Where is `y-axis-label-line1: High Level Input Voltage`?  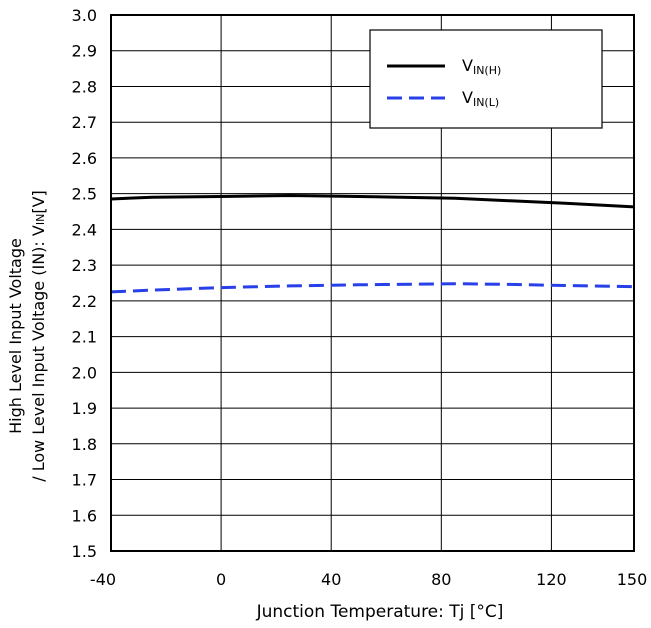
y-axis-label-line1: High Level Input Voltage is located at coordinates (15, 336).